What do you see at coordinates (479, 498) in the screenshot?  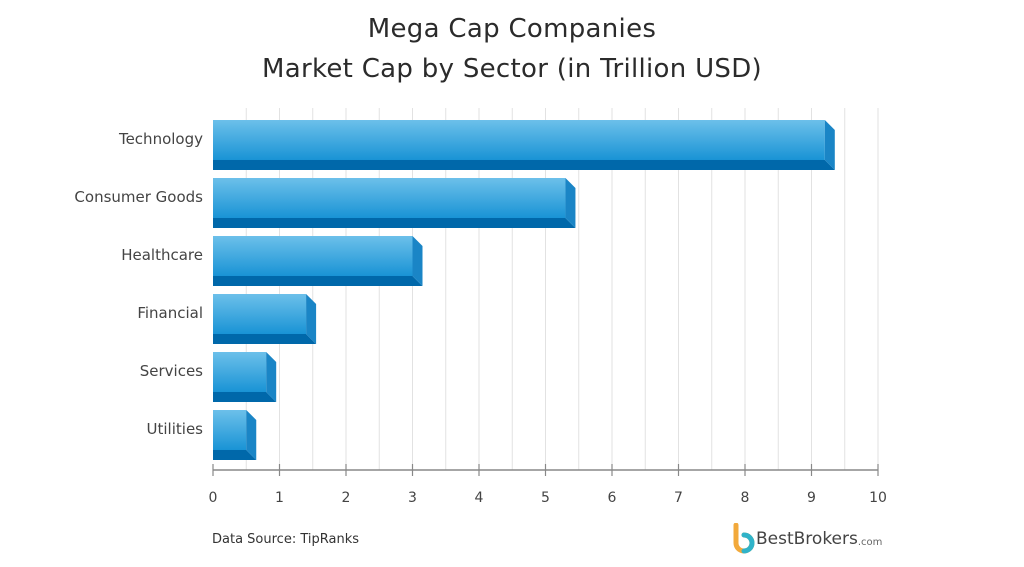 I see `x-tick-label: 4` at bounding box center [479, 498].